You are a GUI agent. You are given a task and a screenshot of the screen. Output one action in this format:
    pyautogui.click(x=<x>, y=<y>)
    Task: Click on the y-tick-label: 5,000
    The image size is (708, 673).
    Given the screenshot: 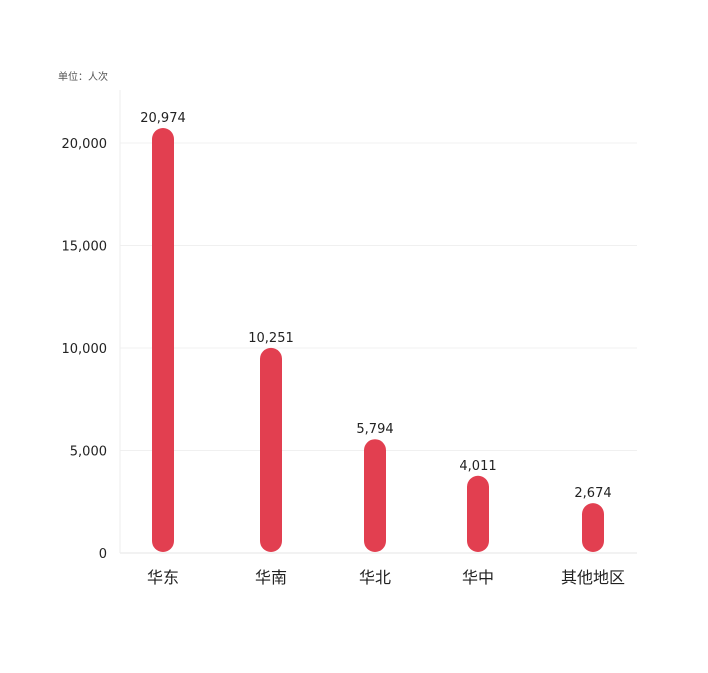 What is the action you would take?
    pyautogui.click(x=88, y=452)
    